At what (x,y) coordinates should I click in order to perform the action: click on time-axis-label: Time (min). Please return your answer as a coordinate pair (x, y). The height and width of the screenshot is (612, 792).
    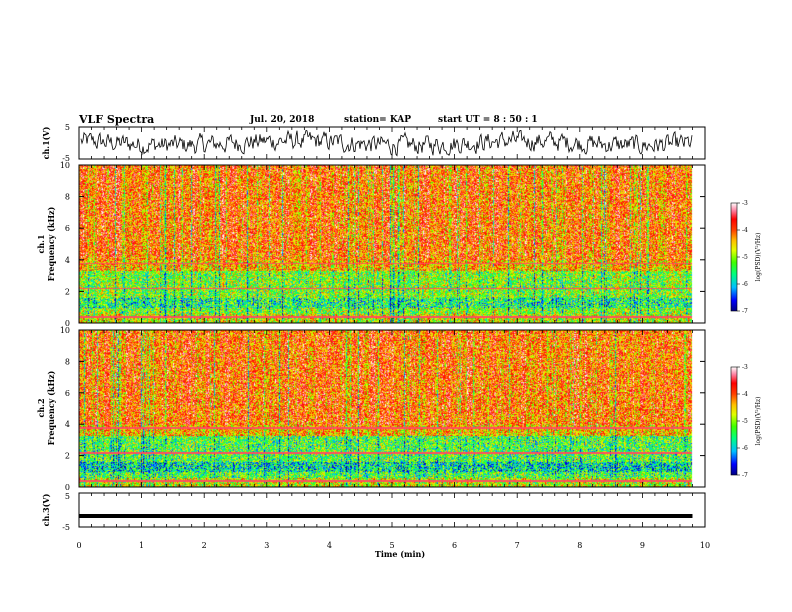
    Looking at the image, I should click on (400, 554).